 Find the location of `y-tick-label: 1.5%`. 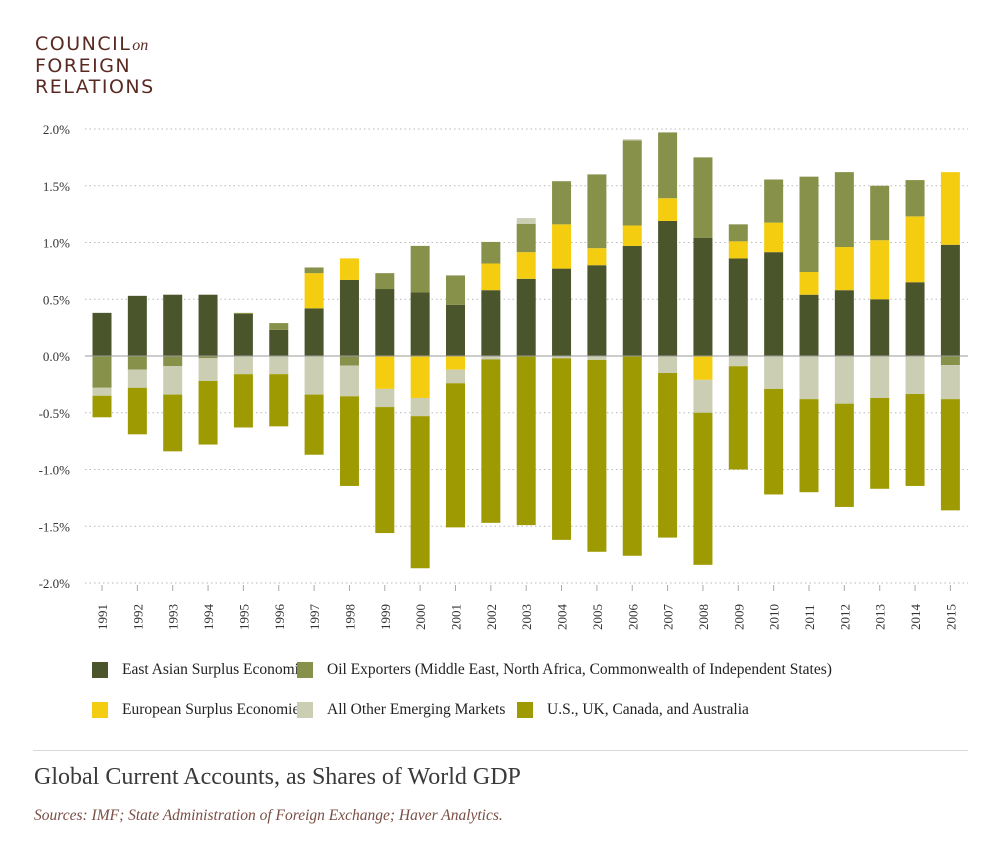

y-tick-label: 1.5% is located at coordinates (56, 186).